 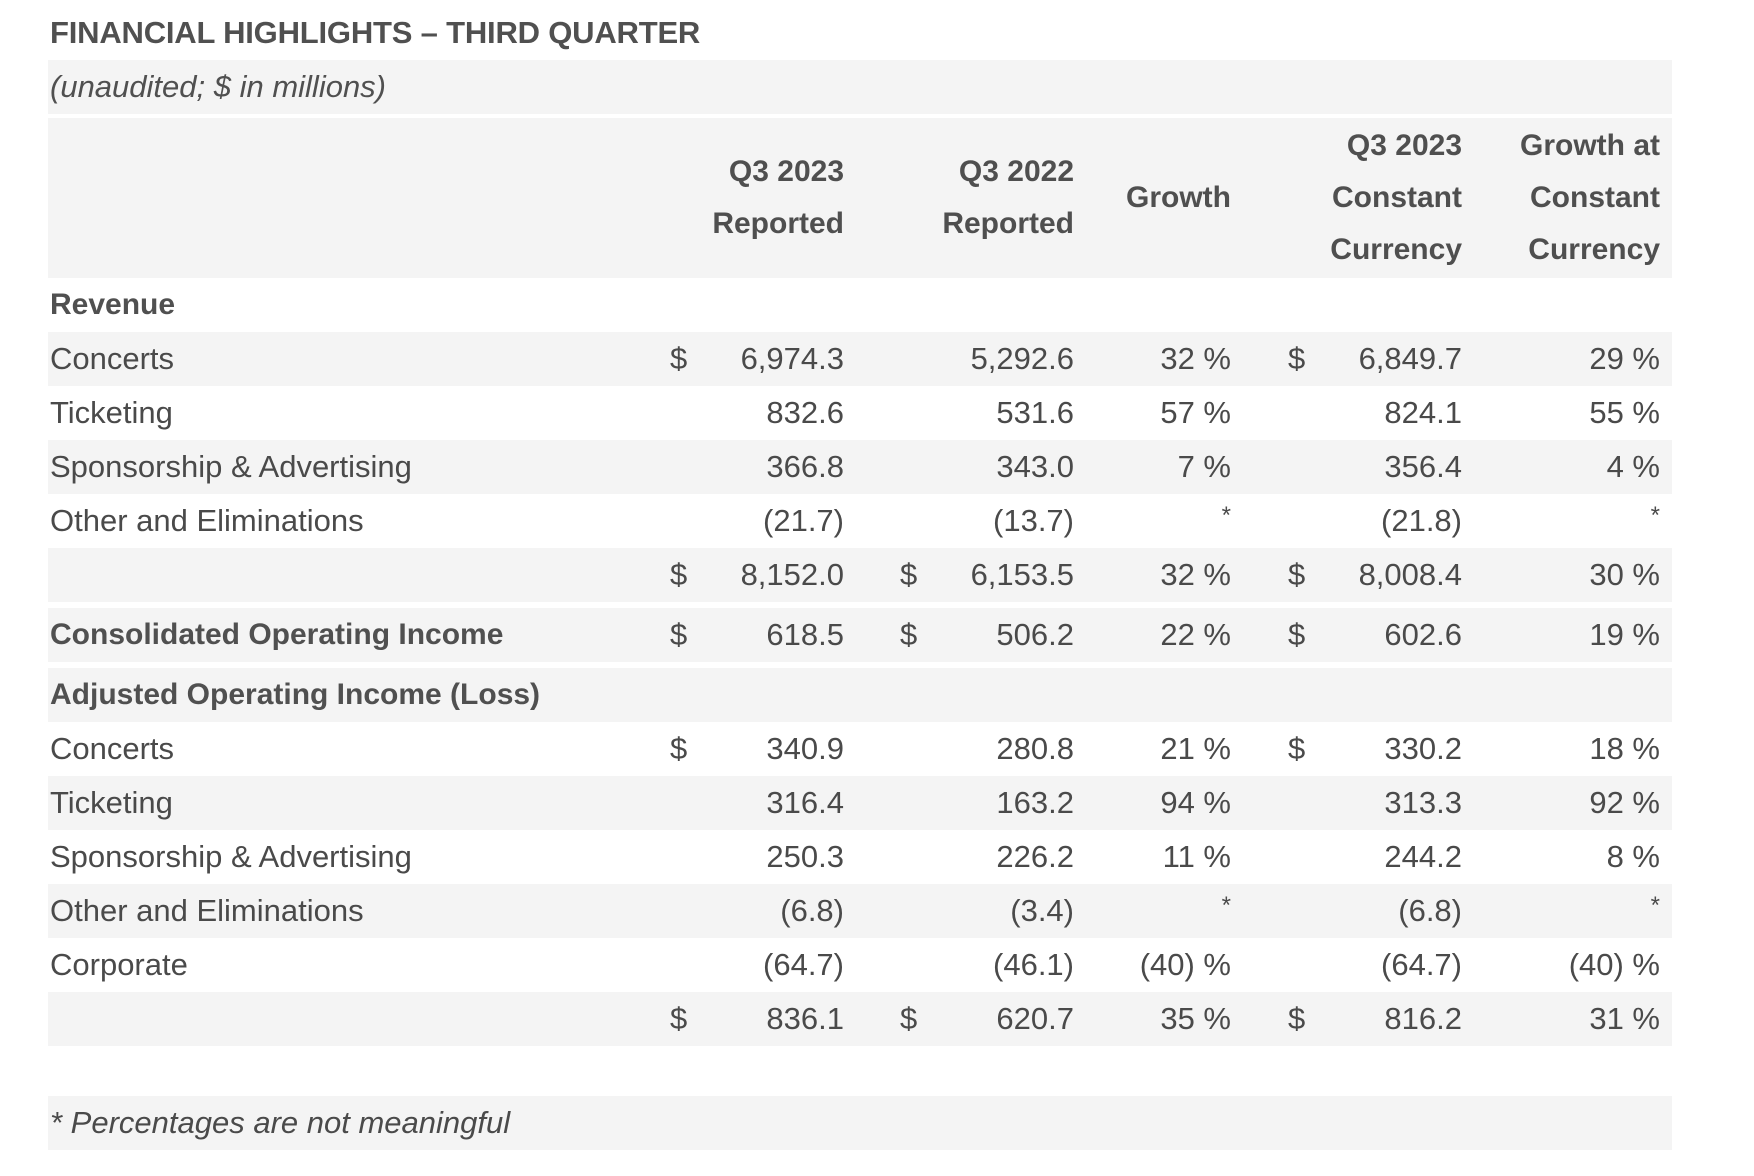 What do you see at coordinates (860, 965) in the screenshot?
I see `table-row: Corporate (64.7) (46.1) (40) % (64.7) (40) %` at bounding box center [860, 965].